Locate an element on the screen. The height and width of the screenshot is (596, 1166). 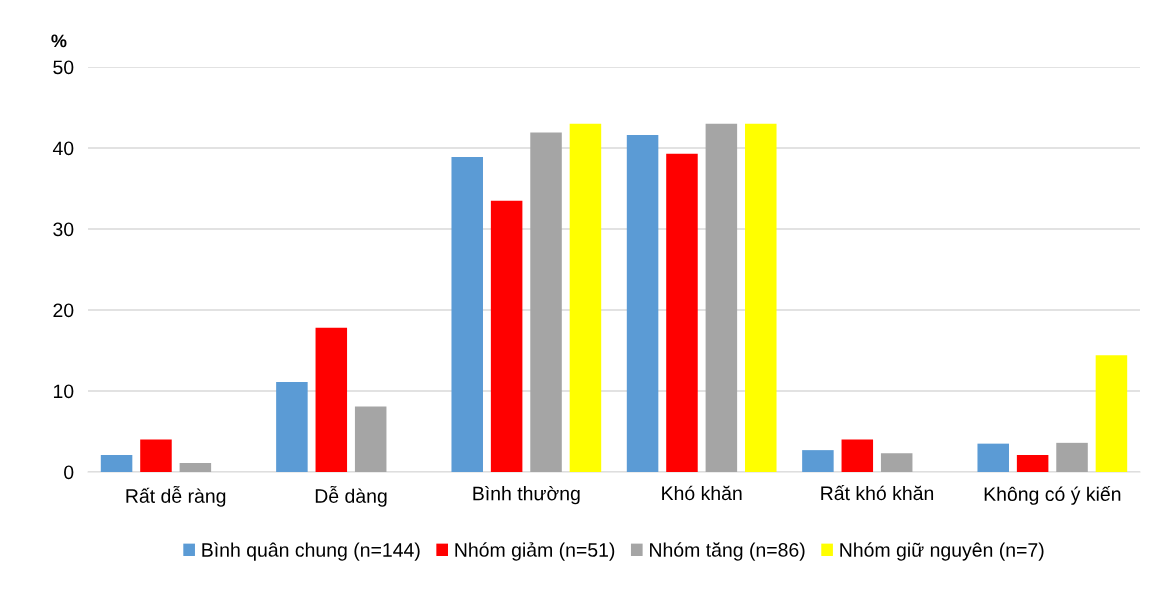
y-tick-label: 0 is located at coordinates (69, 472).